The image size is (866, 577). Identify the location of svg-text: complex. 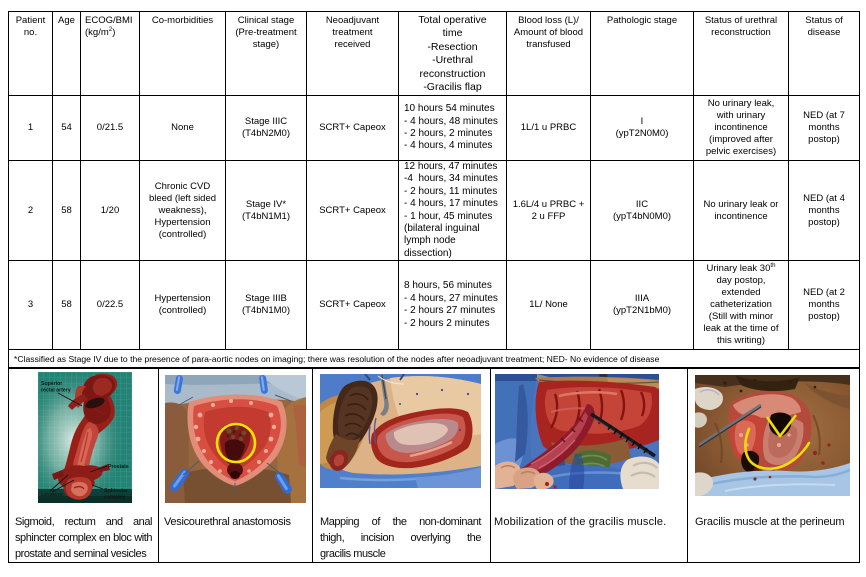
(114, 498).